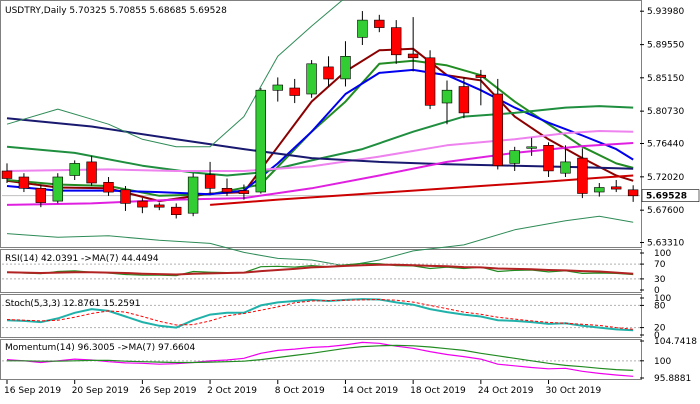 The width and height of the screenshot is (700, 404). Describe the element at coordinates (675, 342) in the screenshot. I see `indicator-tick-label: 104.7418` at that location.